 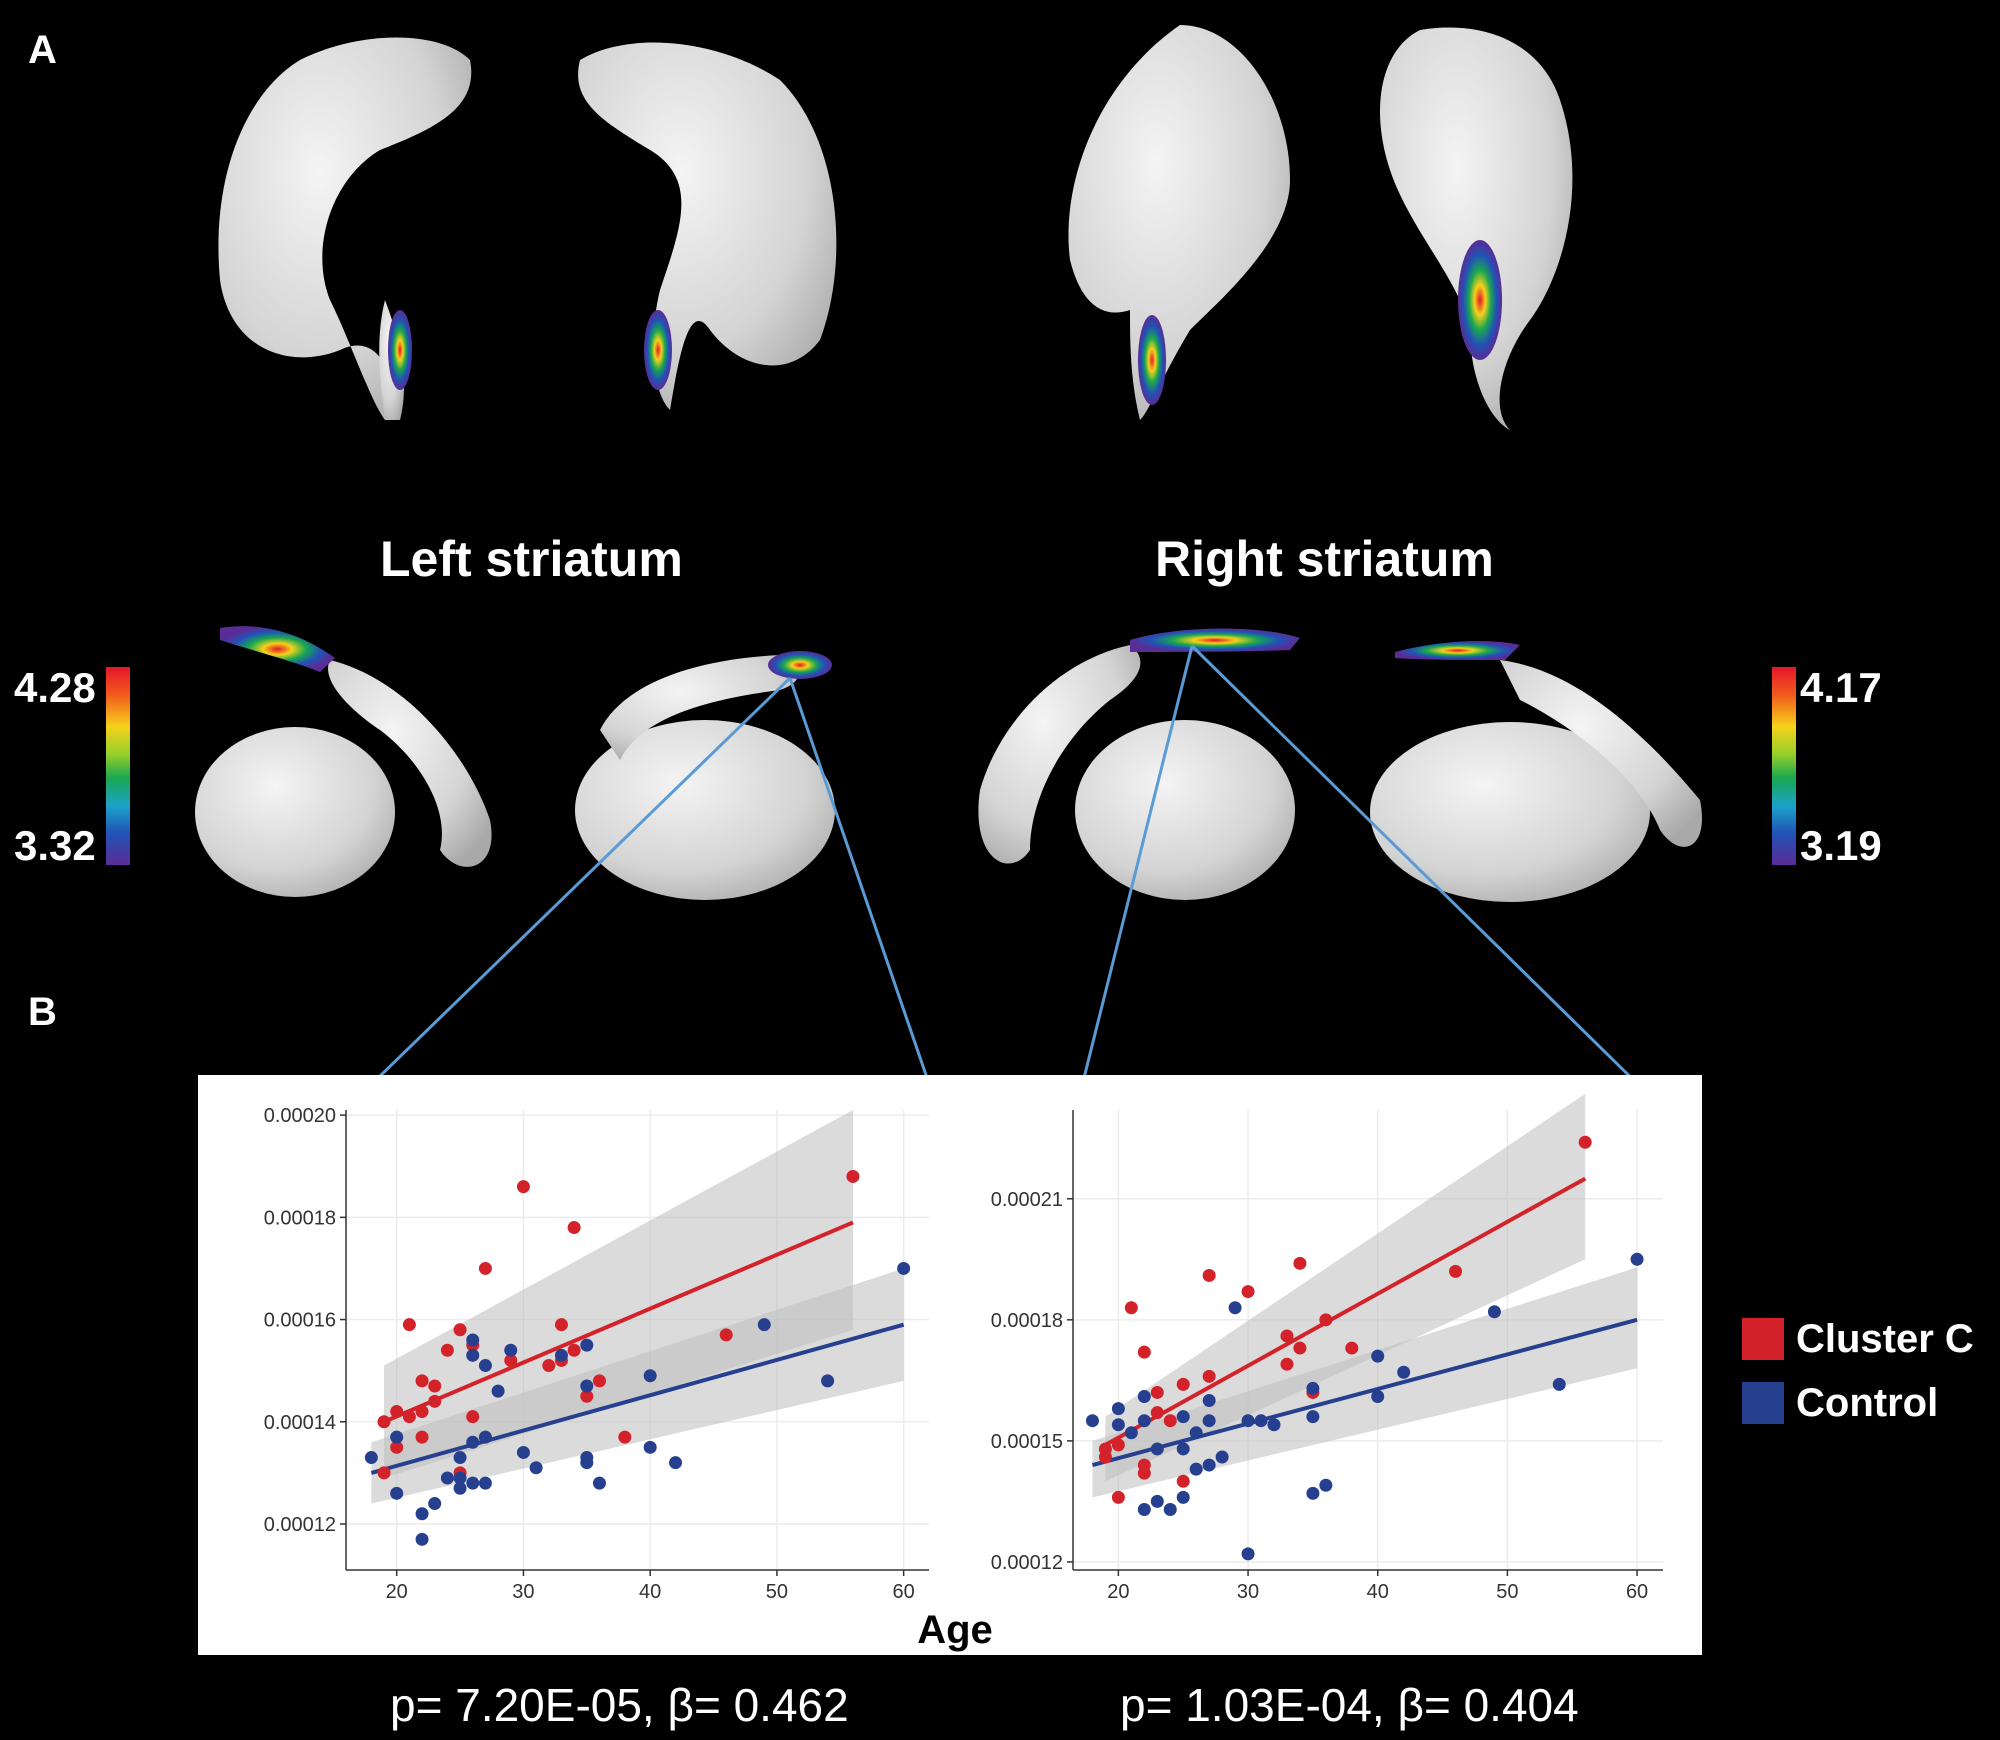 I want to click on right-y-tick-label: 0.00015, so click(x=1027, y=1442).